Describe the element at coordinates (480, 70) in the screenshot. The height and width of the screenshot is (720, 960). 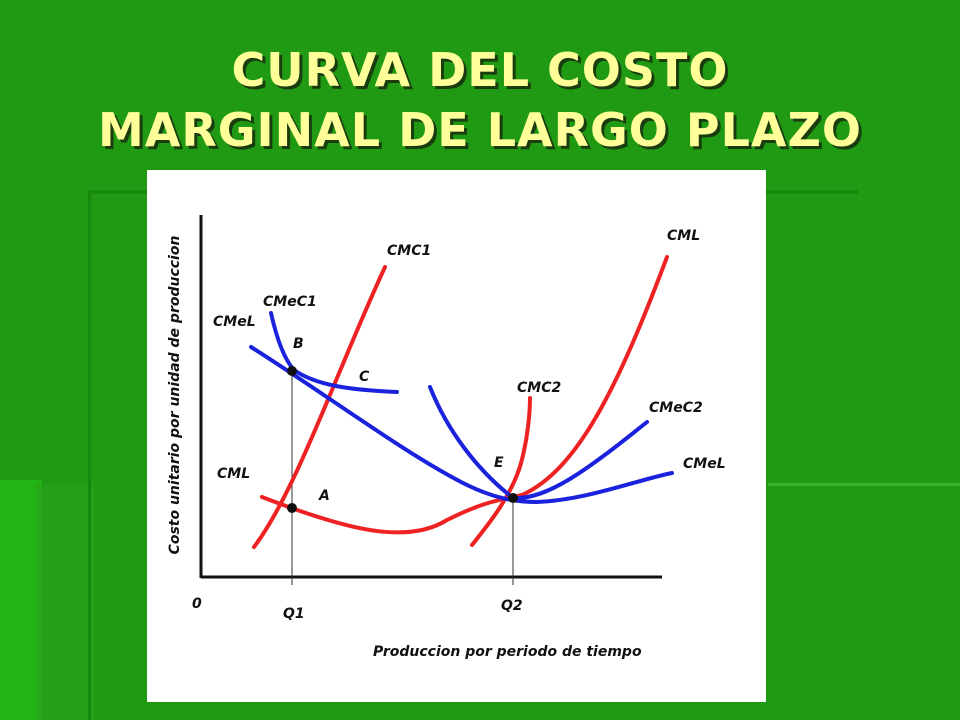
I see `slide-title-line-1: CURVA DEL COSTO` at that location.